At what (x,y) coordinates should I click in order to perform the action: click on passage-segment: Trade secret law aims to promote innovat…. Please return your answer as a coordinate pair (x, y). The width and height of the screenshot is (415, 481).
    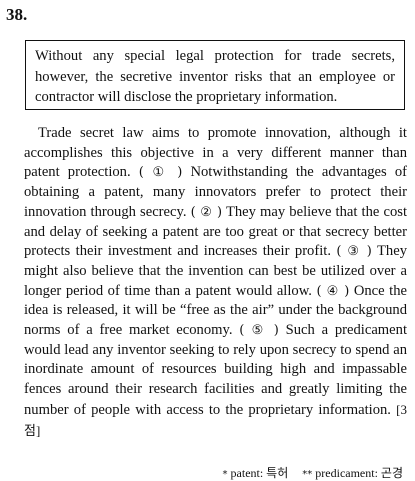
    Looking at the image, I should click on (215, 153).